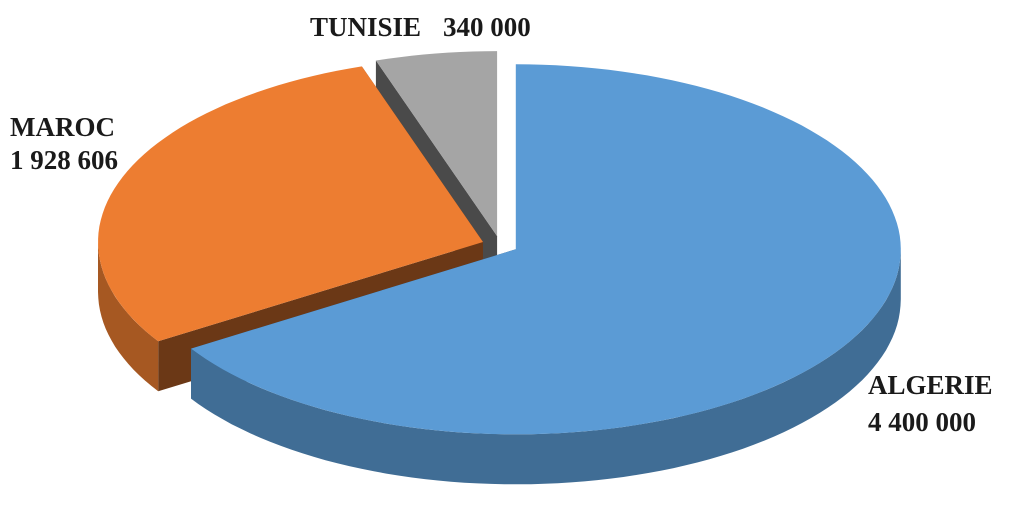 The height and width of the screenshot is (509, 1013). What do you see at coordinates (487, 27) in the screenshot?
I see `slice-value-label: 340 000` at bounding box center [487, 27].